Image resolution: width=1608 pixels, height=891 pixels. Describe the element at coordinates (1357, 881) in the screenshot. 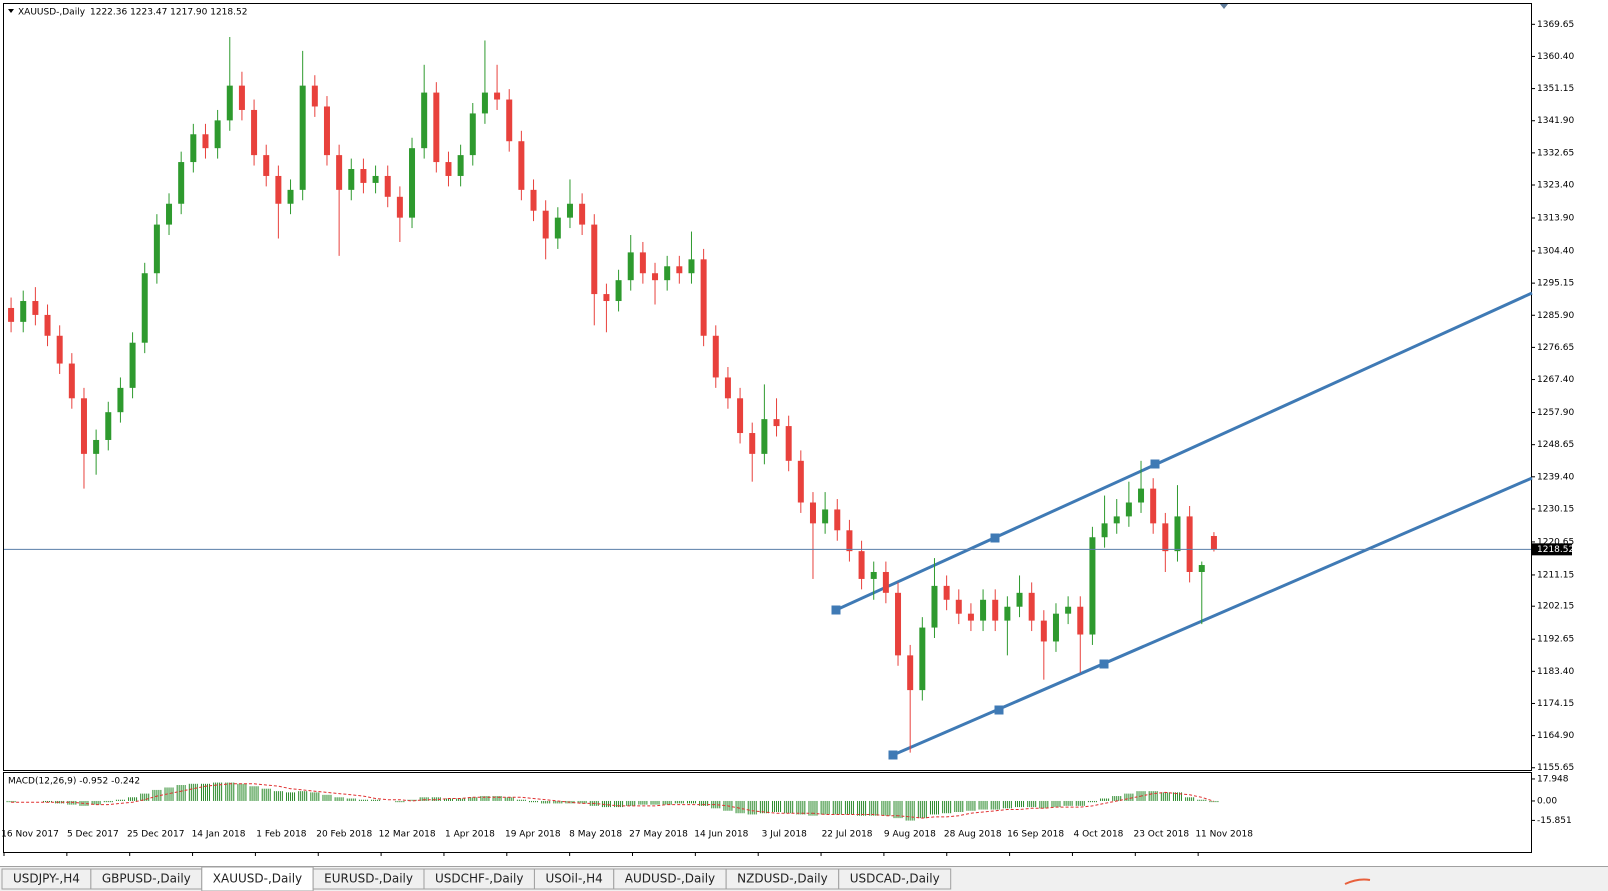

I see `cursor-mark` at that location.